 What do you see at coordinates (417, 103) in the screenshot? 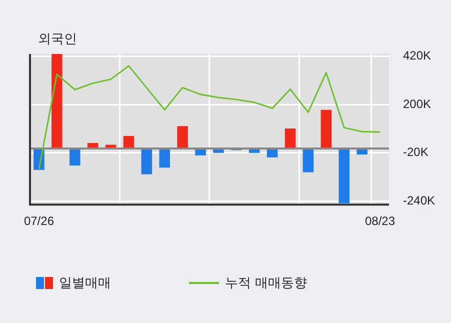
I see `y-tick-label: 200K` at bounding box center [417, 103].